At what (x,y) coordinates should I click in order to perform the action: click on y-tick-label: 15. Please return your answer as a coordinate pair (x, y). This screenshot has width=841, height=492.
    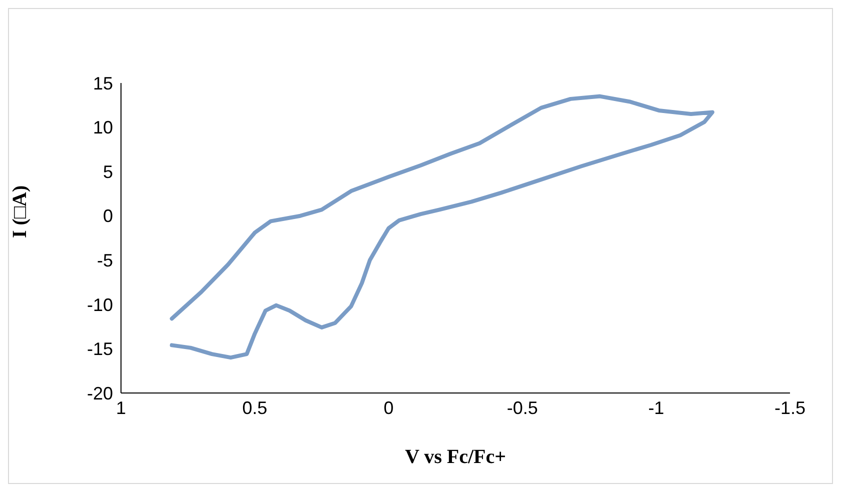
    Looking at the image, I should click on (102, 83).